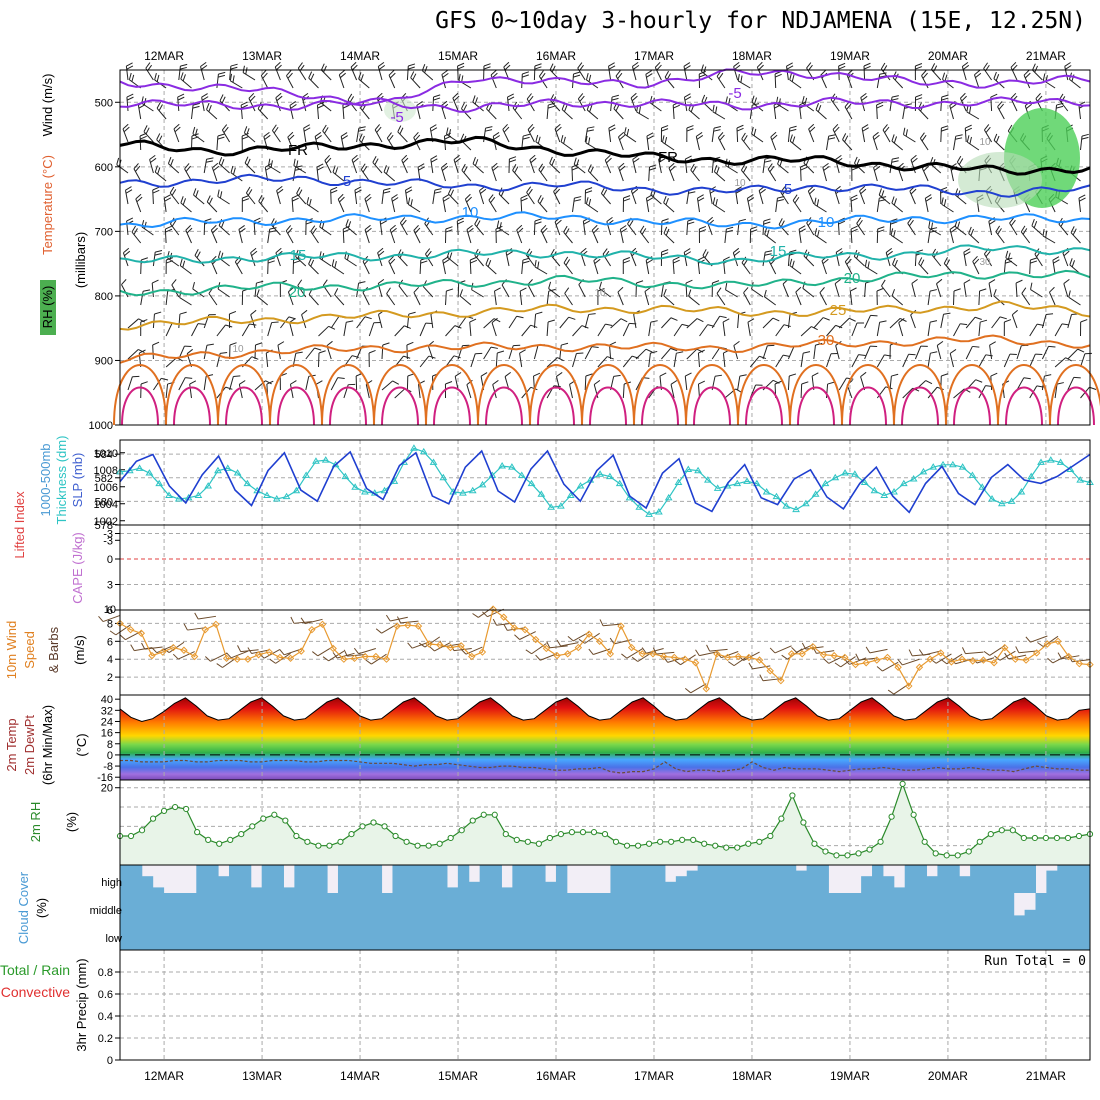  I want to click on thickness-point, so click(149, 472).